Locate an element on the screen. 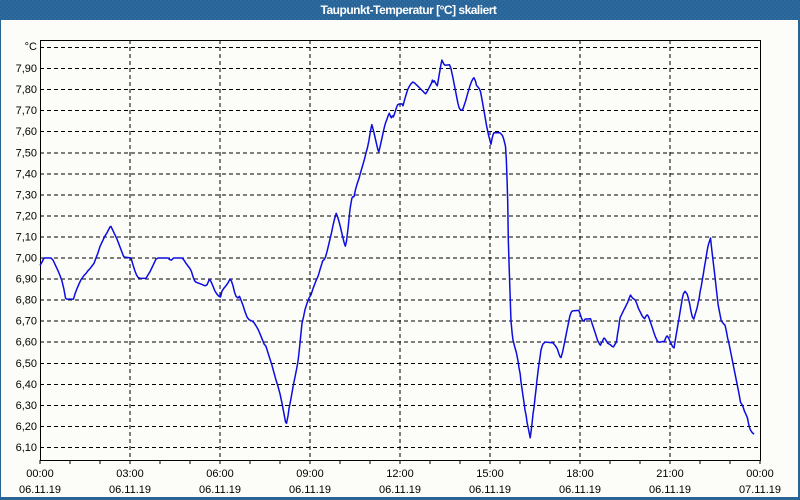  svg-text: 7,70 is located at coordinates (26, 111).